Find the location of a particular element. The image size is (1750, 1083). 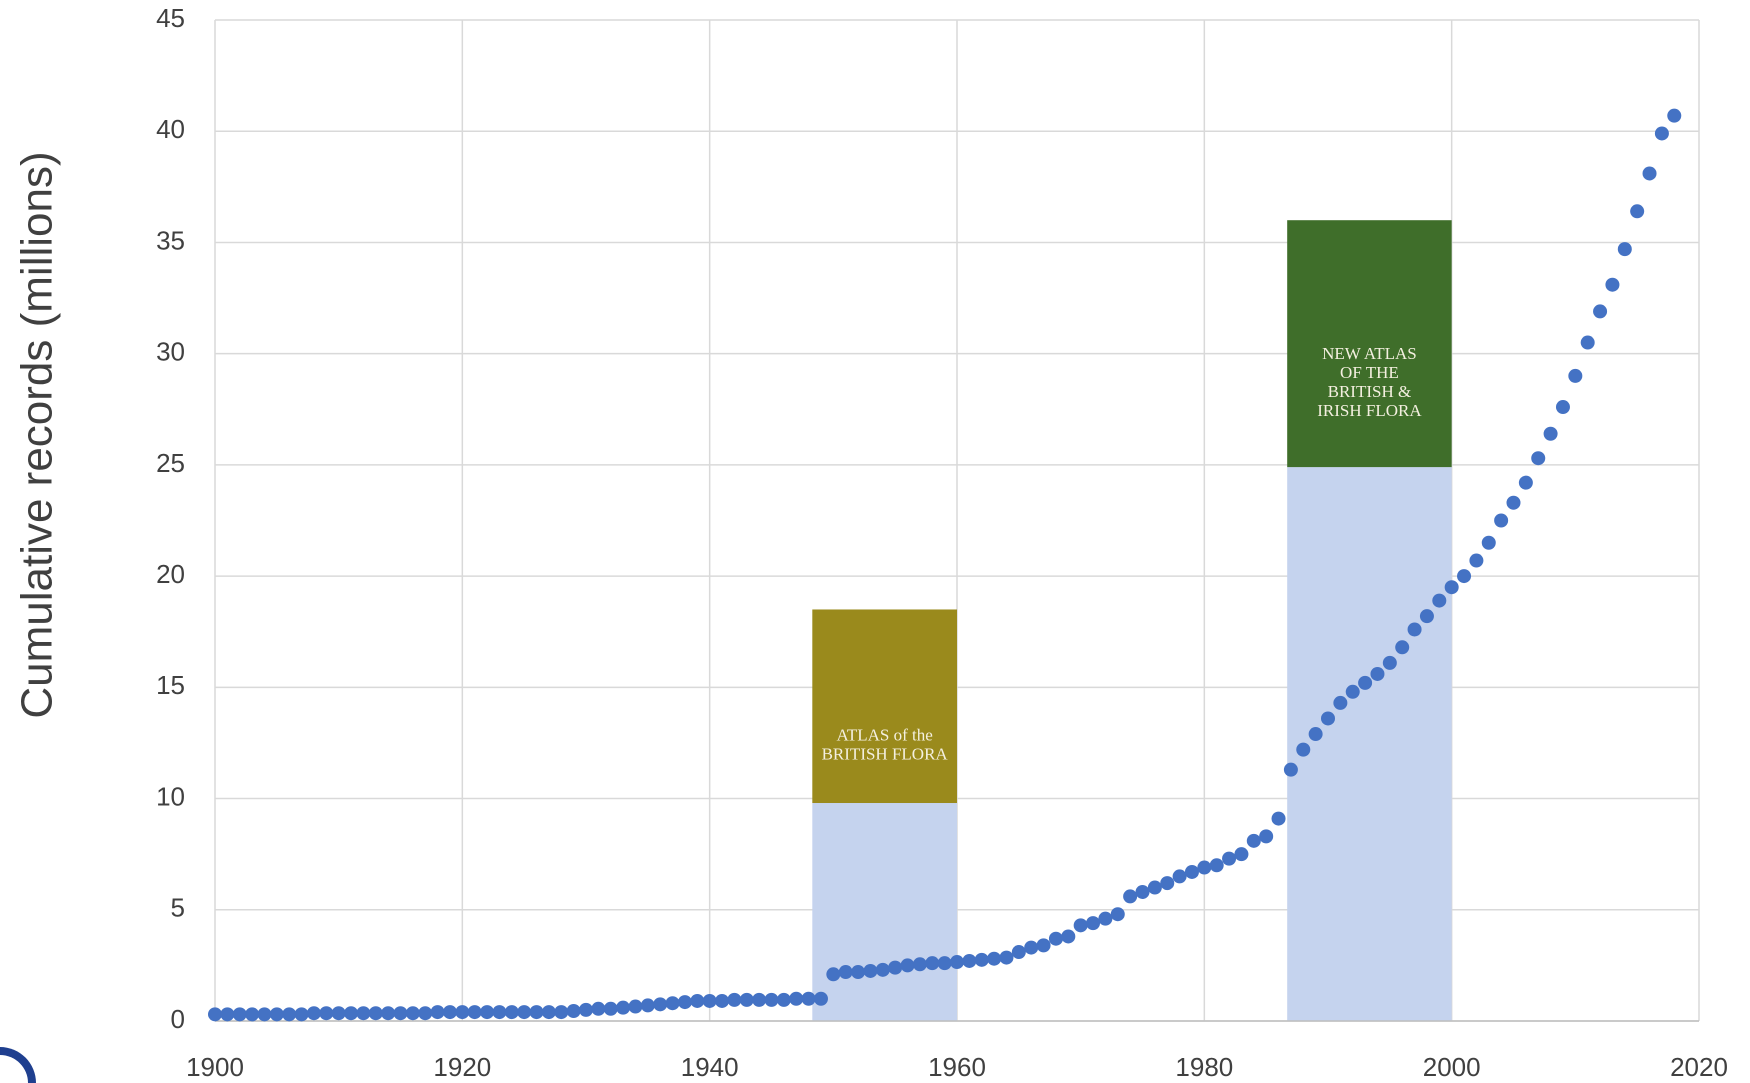

y-tick-label: 5 is located at coordinates (178, 908).